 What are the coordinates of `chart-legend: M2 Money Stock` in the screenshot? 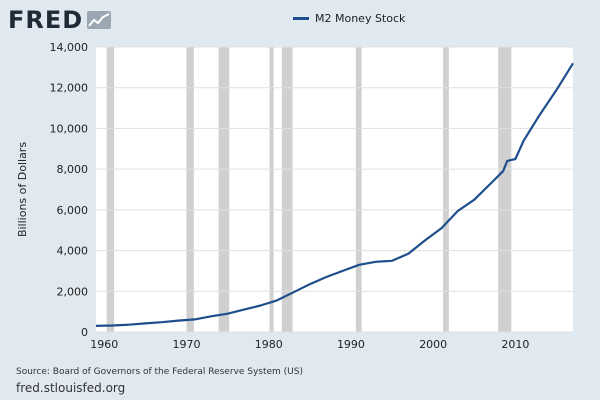 It's located at (349, 18).